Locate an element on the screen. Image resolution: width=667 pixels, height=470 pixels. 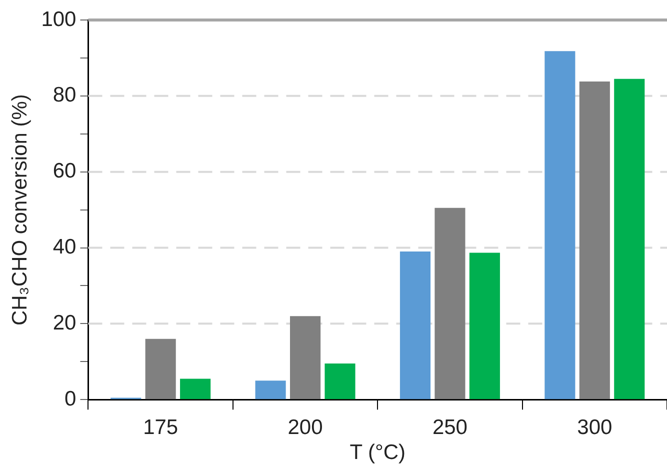
x-tick-label: 175 is located at coordinates (160, 427).